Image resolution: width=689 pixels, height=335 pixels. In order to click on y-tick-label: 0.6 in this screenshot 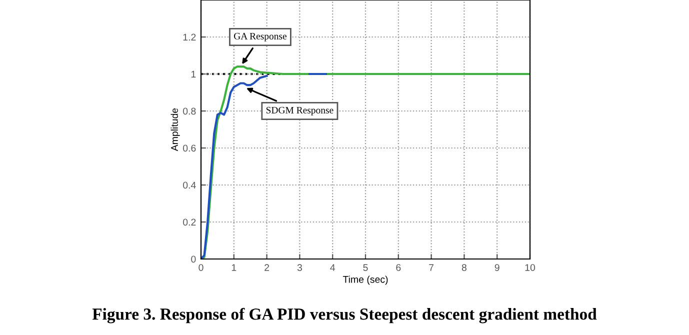, I will do `click(189, 148)`.